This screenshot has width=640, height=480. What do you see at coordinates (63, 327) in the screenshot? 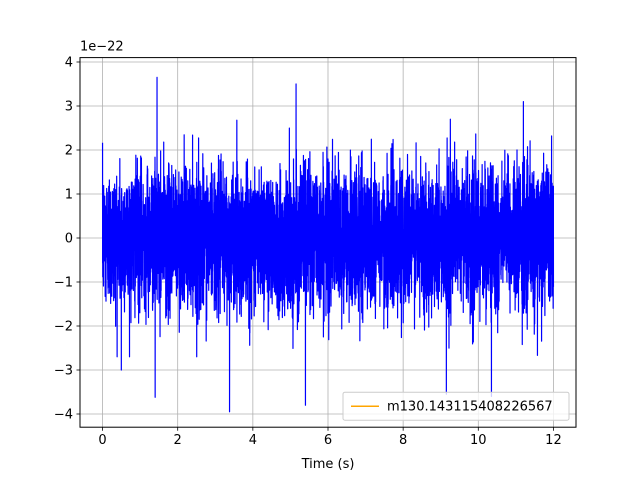
I see `y-tick-label: −2` at bounding box center [63, 327].